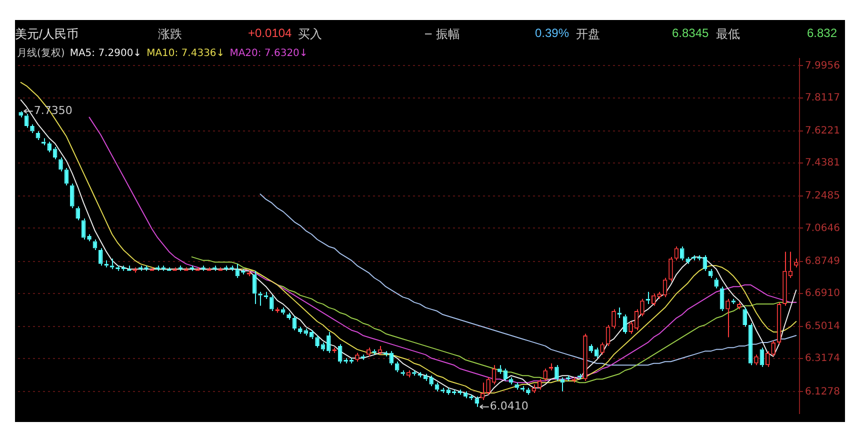  I want to click on text: 最低, so click(728, 34).